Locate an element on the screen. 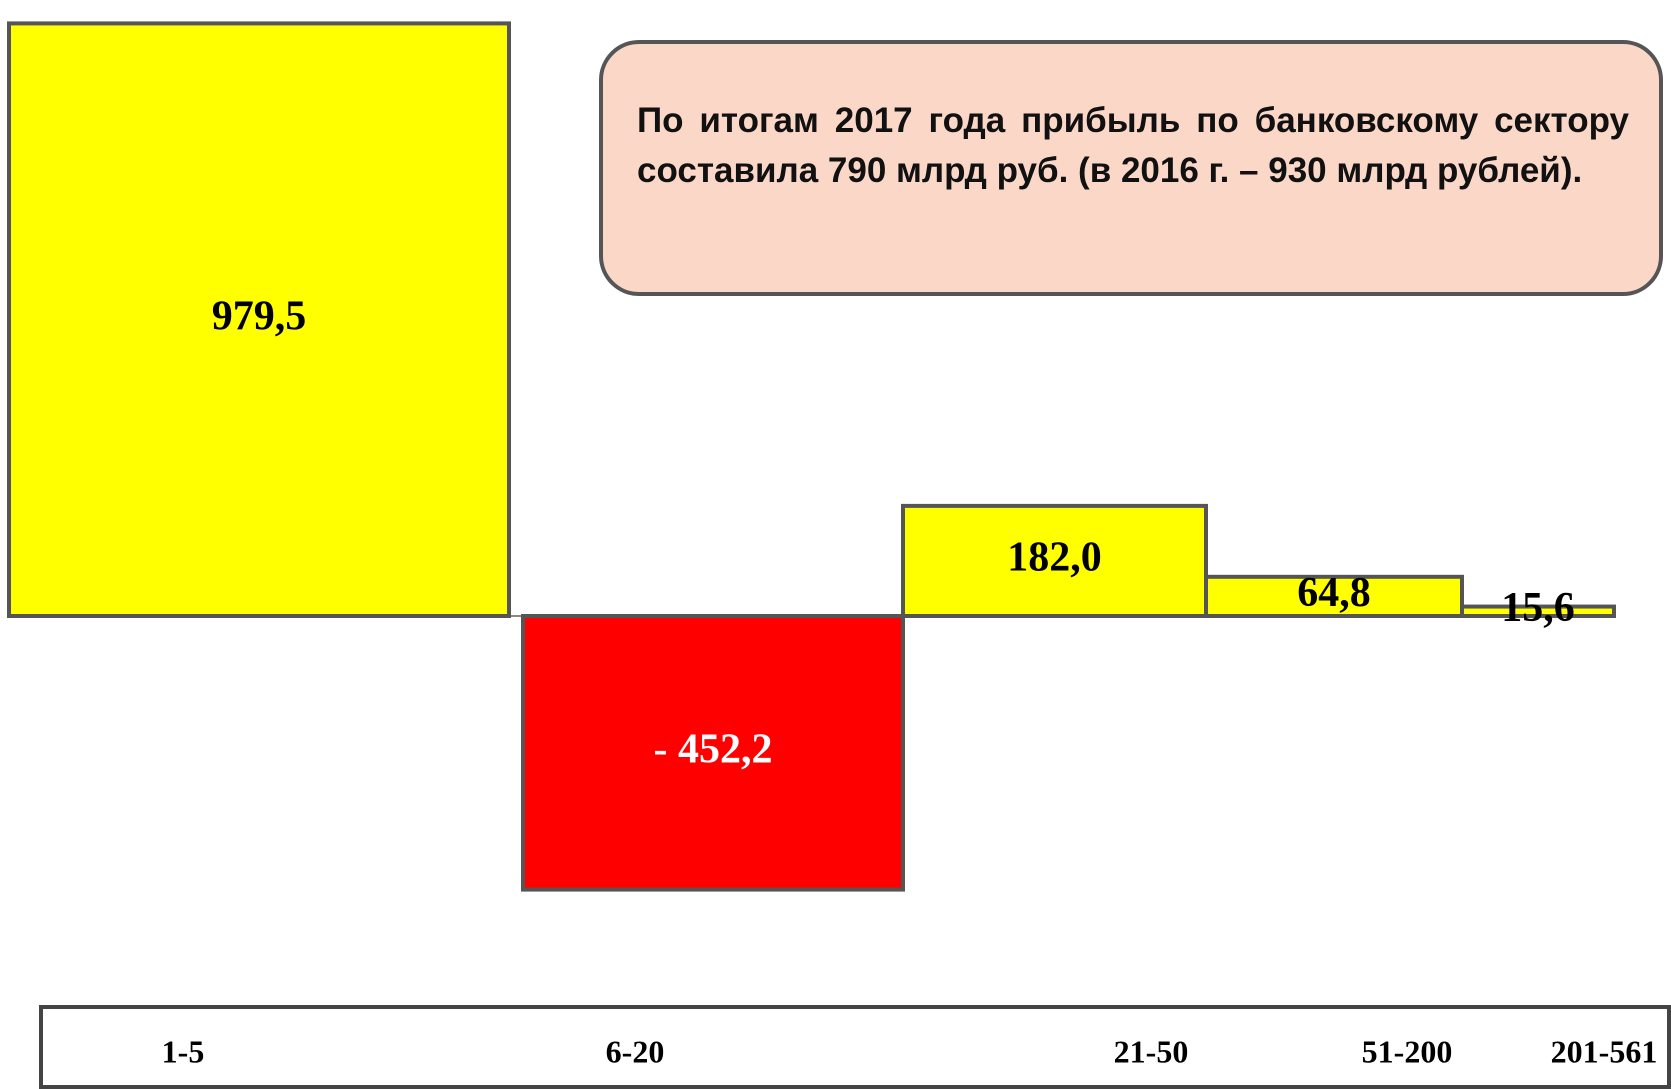 The image size is (1671, 1089). x-tick-label: 6-20 is located at coordinates (635, 1051).